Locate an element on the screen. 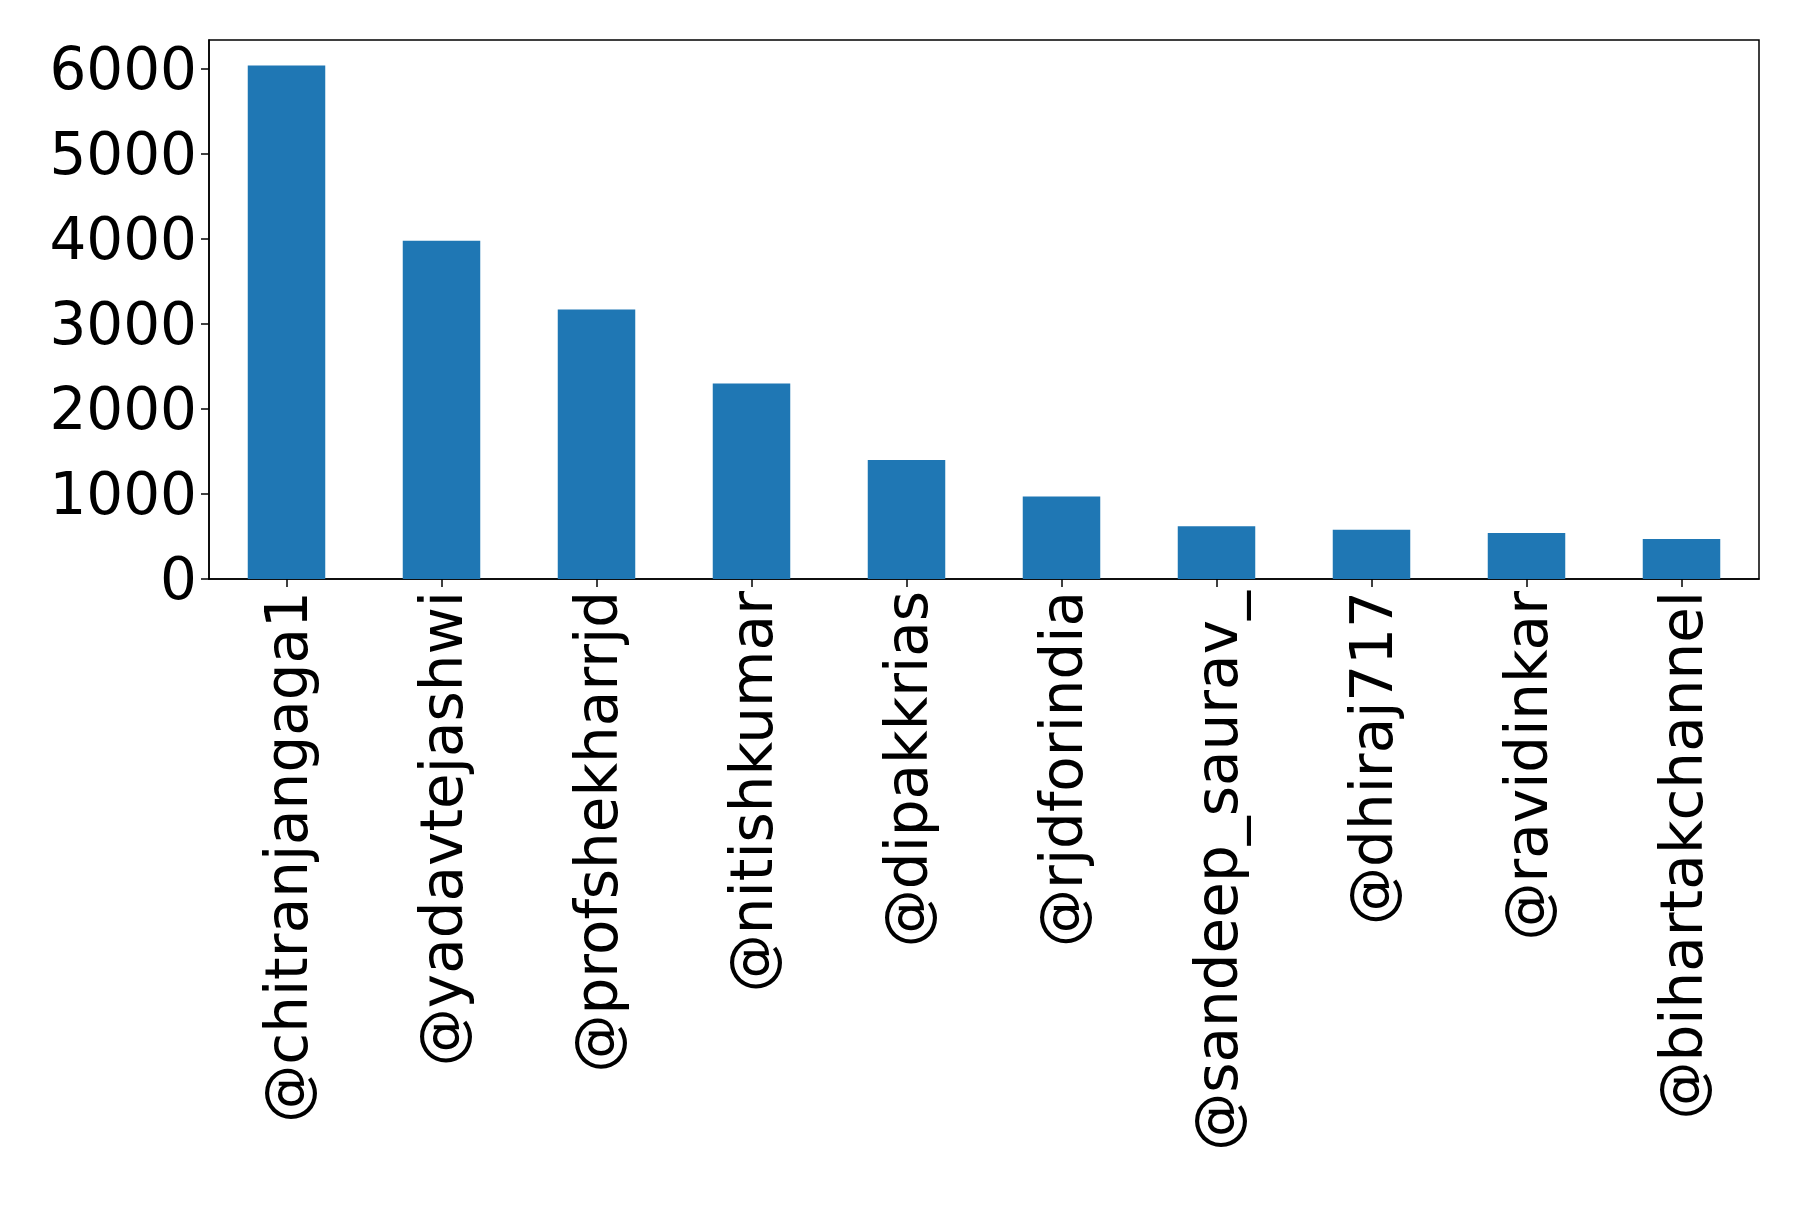 This screenshot has height=1231, width=1798. x-tick-label: @dipakkrias is located at coordinates (906, 769).